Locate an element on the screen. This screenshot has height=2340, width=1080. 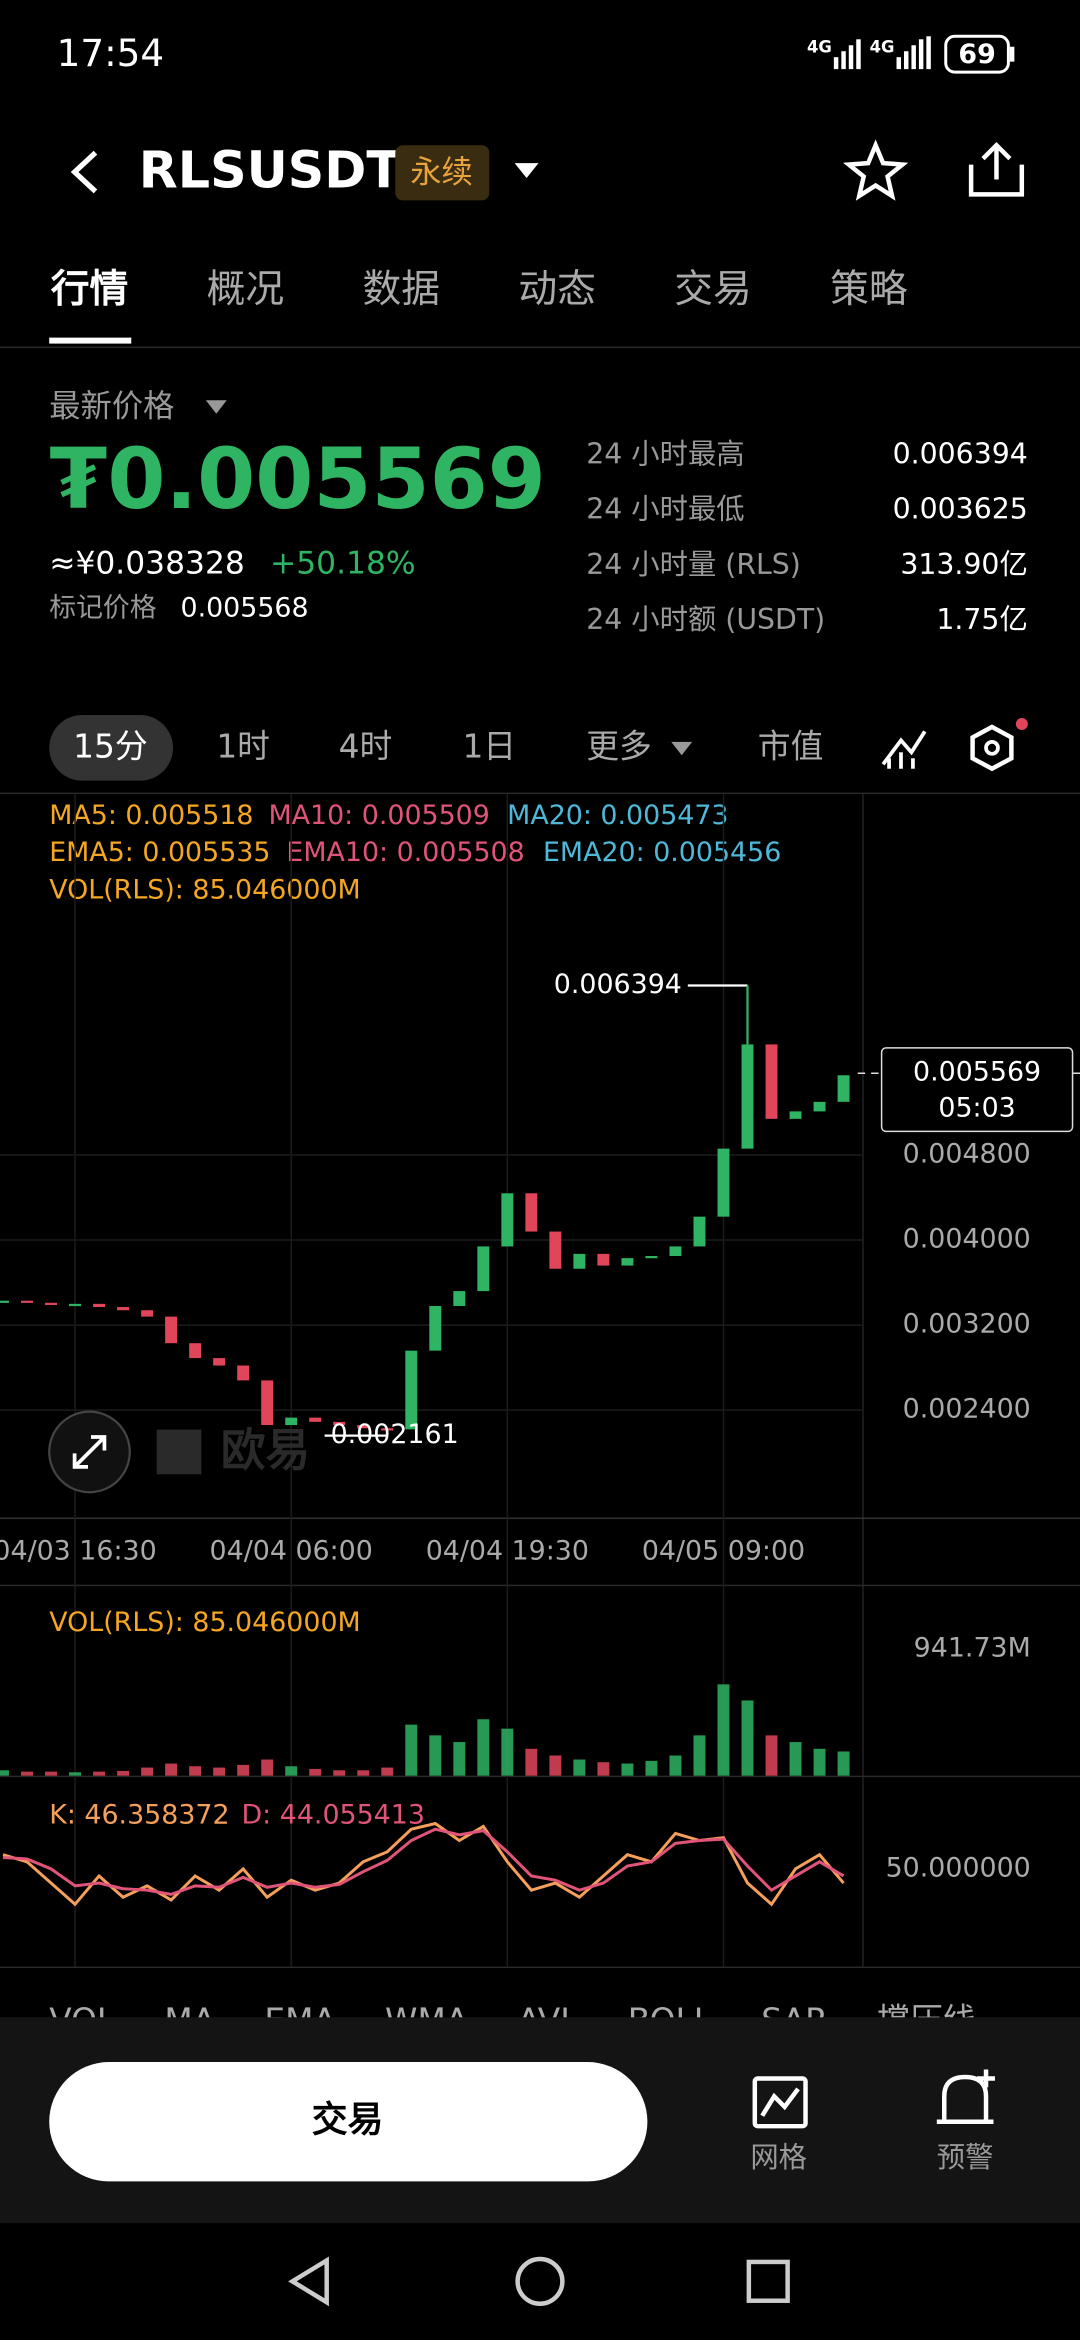
stat-label: 24 小时额 (USDT) is located at coordinates (705, 619).